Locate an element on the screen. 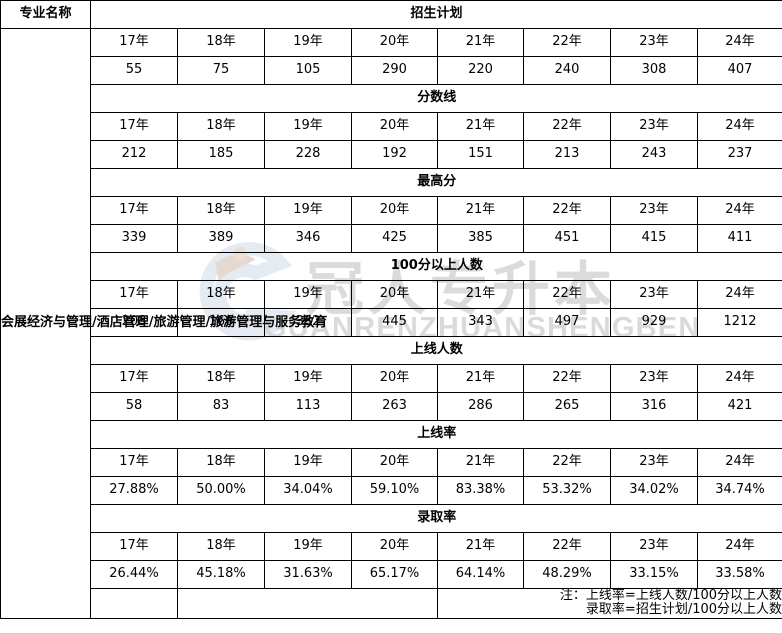 This screenshot has height=633, width=782. value-0-7: 407 is located at coordinates (739, 70).